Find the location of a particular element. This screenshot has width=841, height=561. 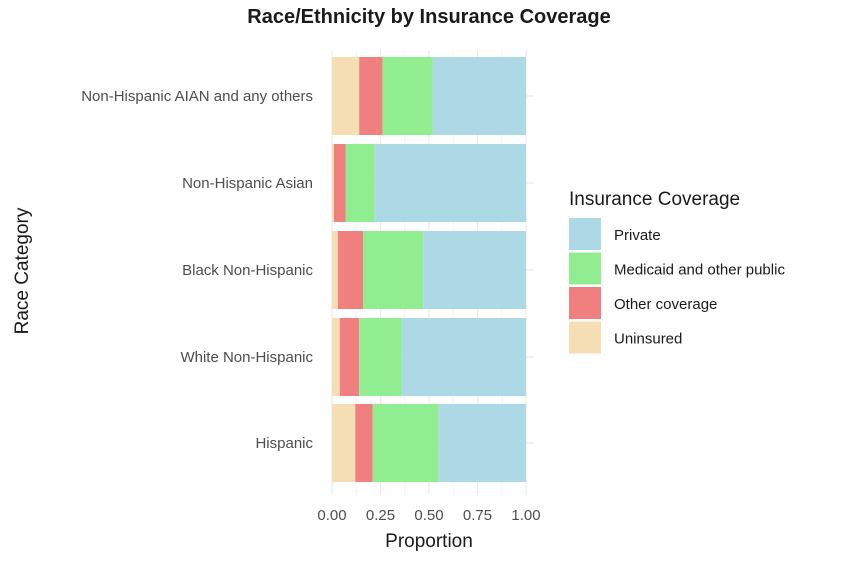

y-tick-label: Non-Hispanic Asian is located at coordinates (247, 183).